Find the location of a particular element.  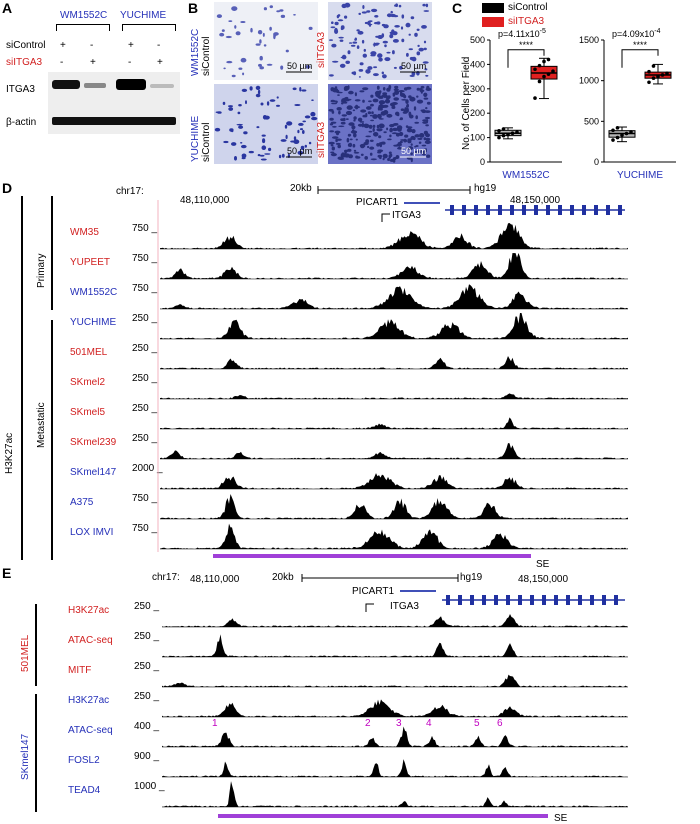

box-siControl is located at coordinates (622, 134).